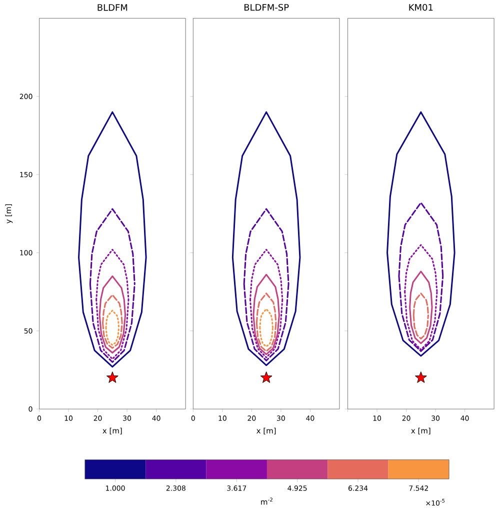 Image resolution: width=500 pixels, height=509 pixels. Describe the element at coordinates (113, 7) in the screenshot. I see `chart-title: BLDFM` at that location.